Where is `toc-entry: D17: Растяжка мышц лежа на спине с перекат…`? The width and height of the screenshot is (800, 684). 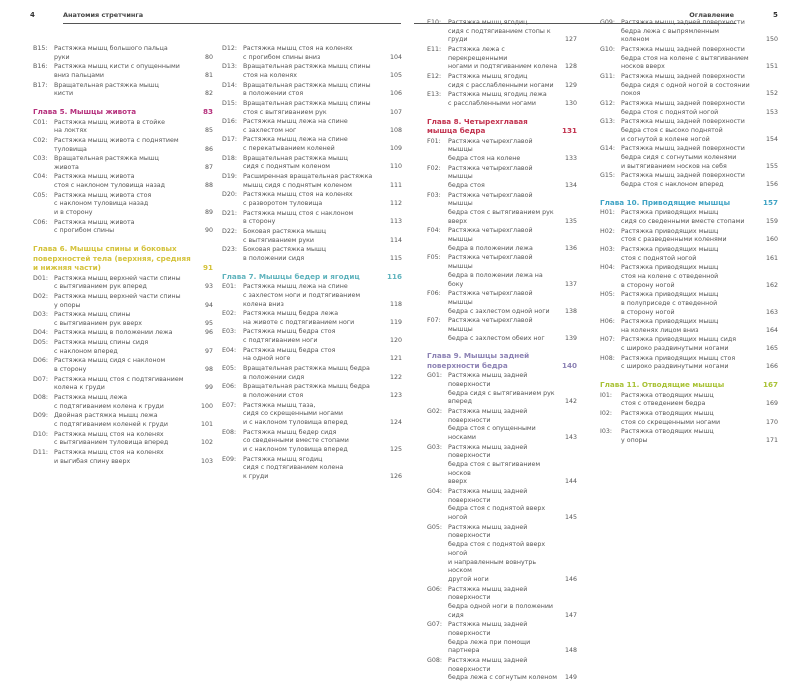 toc-entry: D17: Растяжка мышц лежа на спине с перекат… is located at coordinates (312, 144).